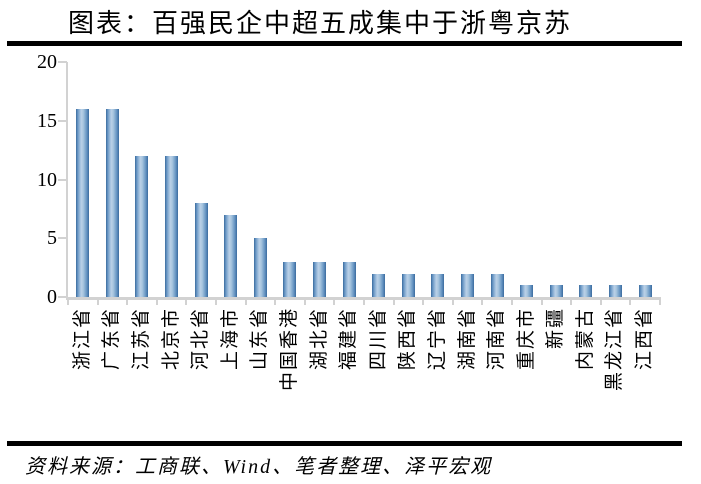  Describe the element at coordinates (556, 328) in the screenshot. I see `x-axis-label: 新疆` at that location.